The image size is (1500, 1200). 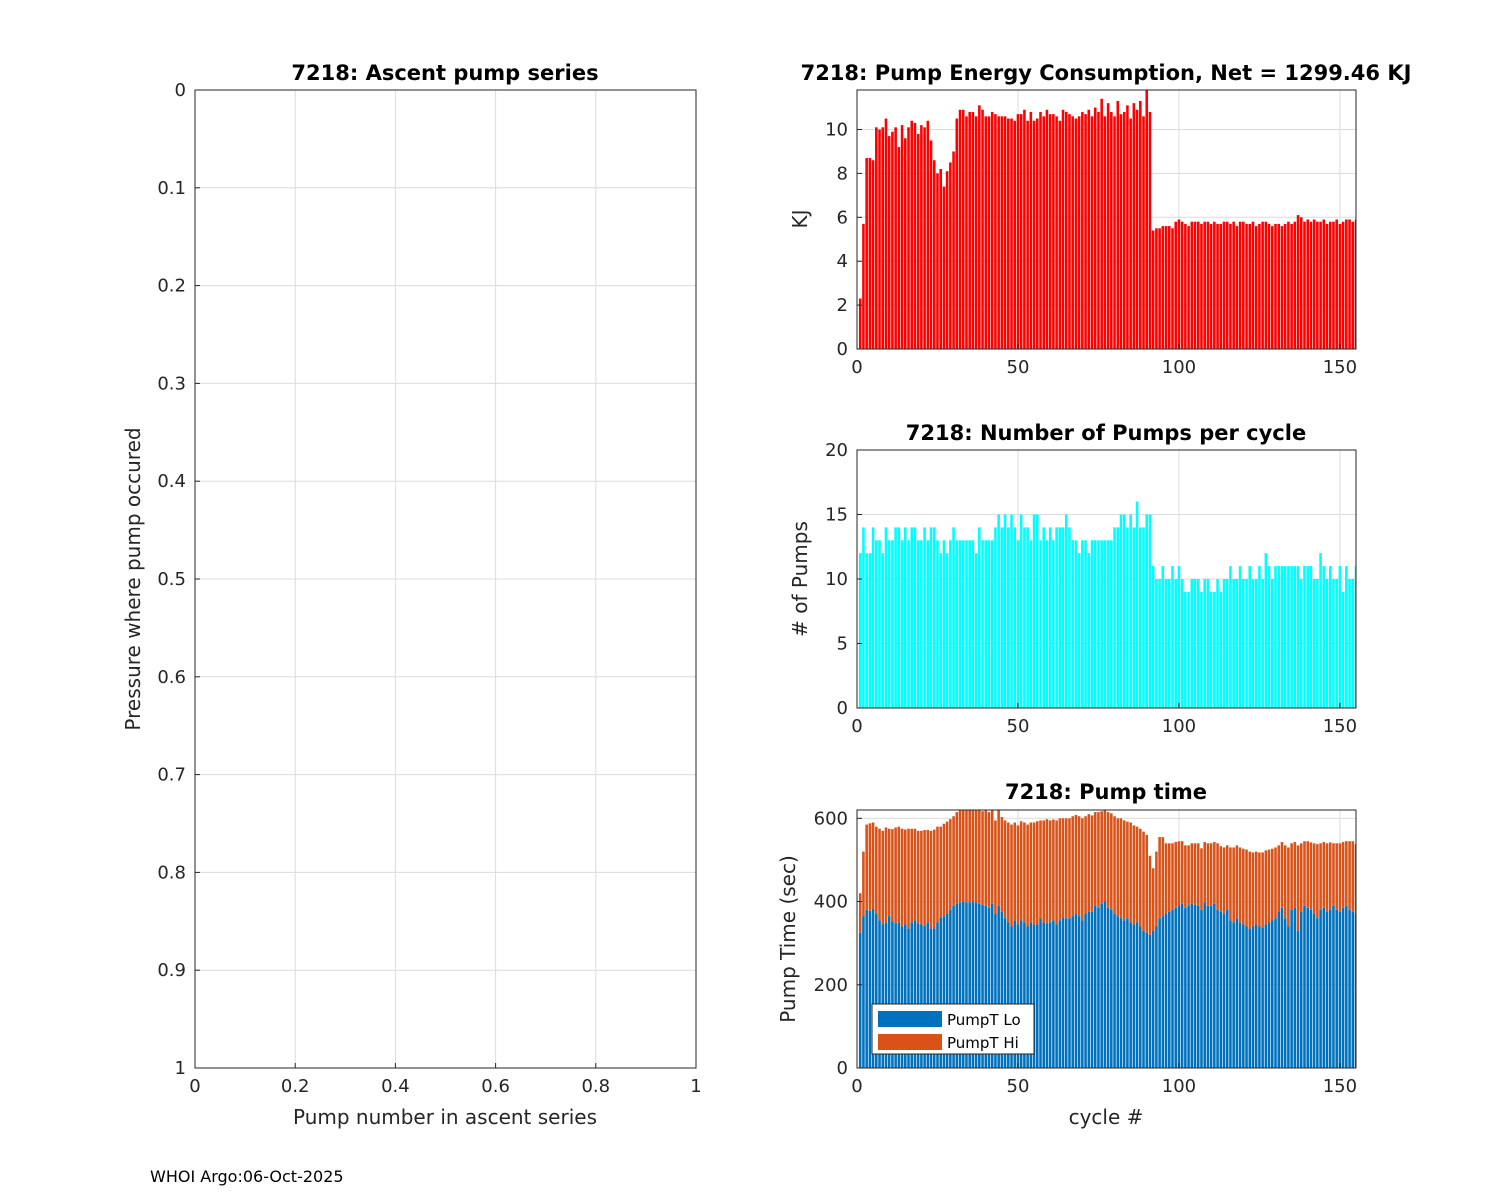 What do you see at coordinates (1109, 604) in the screenshot?
I see `pumps-bars` at bounding box center [1109, 604].